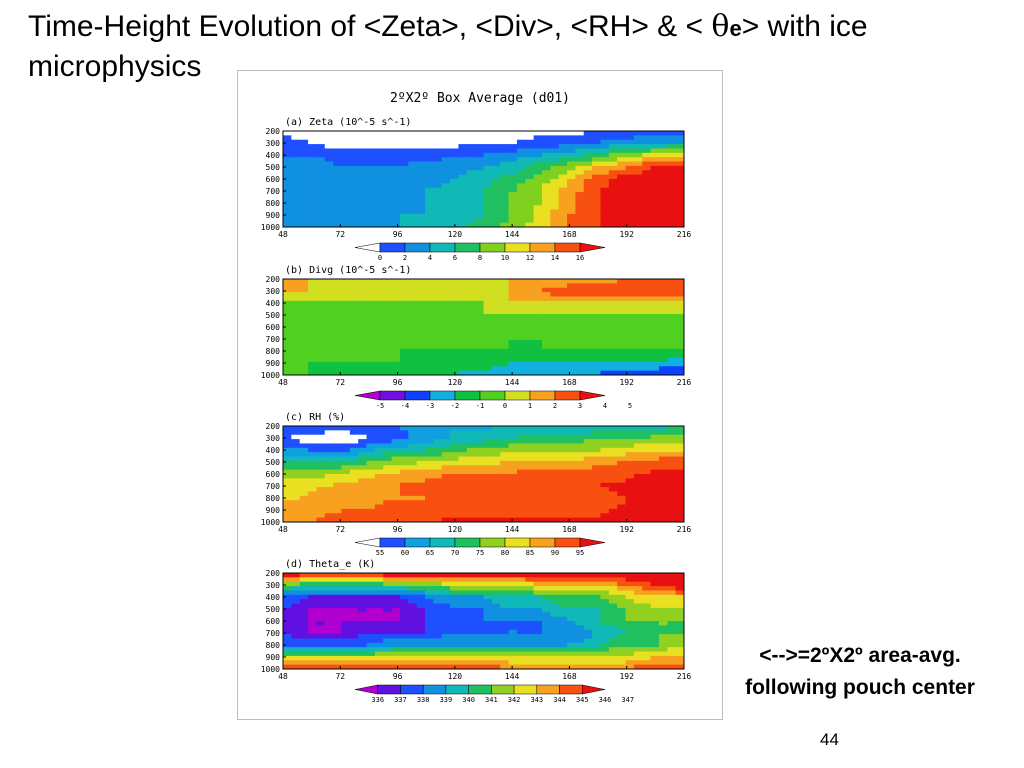 The width and height of the screenshot is (1024, 768). Describe the element at coordinates (480, 547) in the screenshot. I see `colorbar: 55 60 65 70 75 80 85 90 95` at that location.